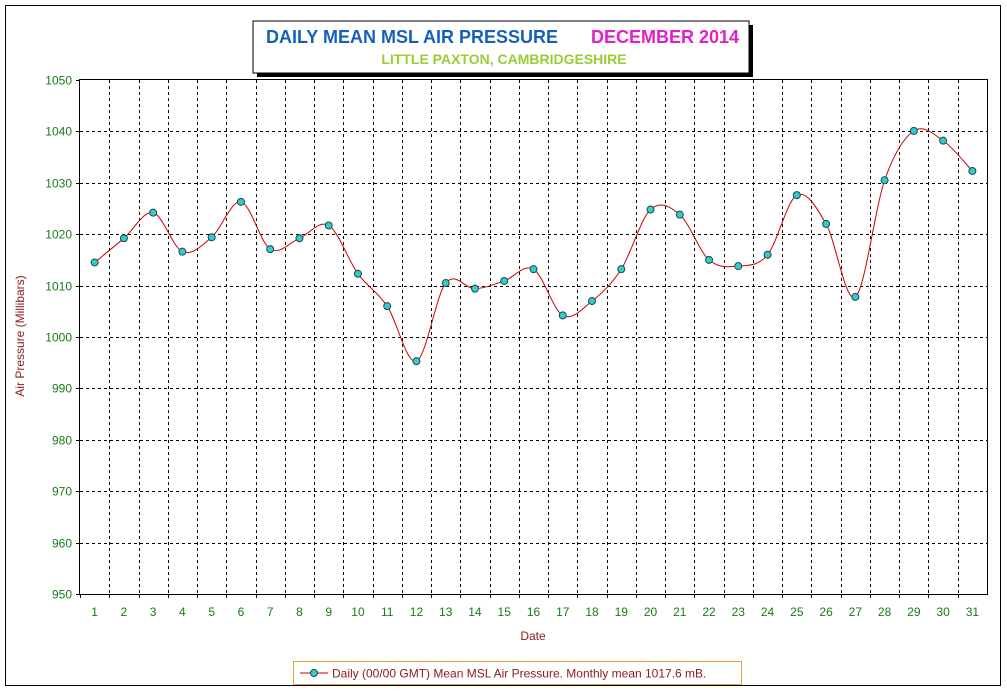 This screenshot has width=1007, height=691. Describe the element at coordinates (475, 612) in the screenshot. I see `x-tick-label: 14` at that location.